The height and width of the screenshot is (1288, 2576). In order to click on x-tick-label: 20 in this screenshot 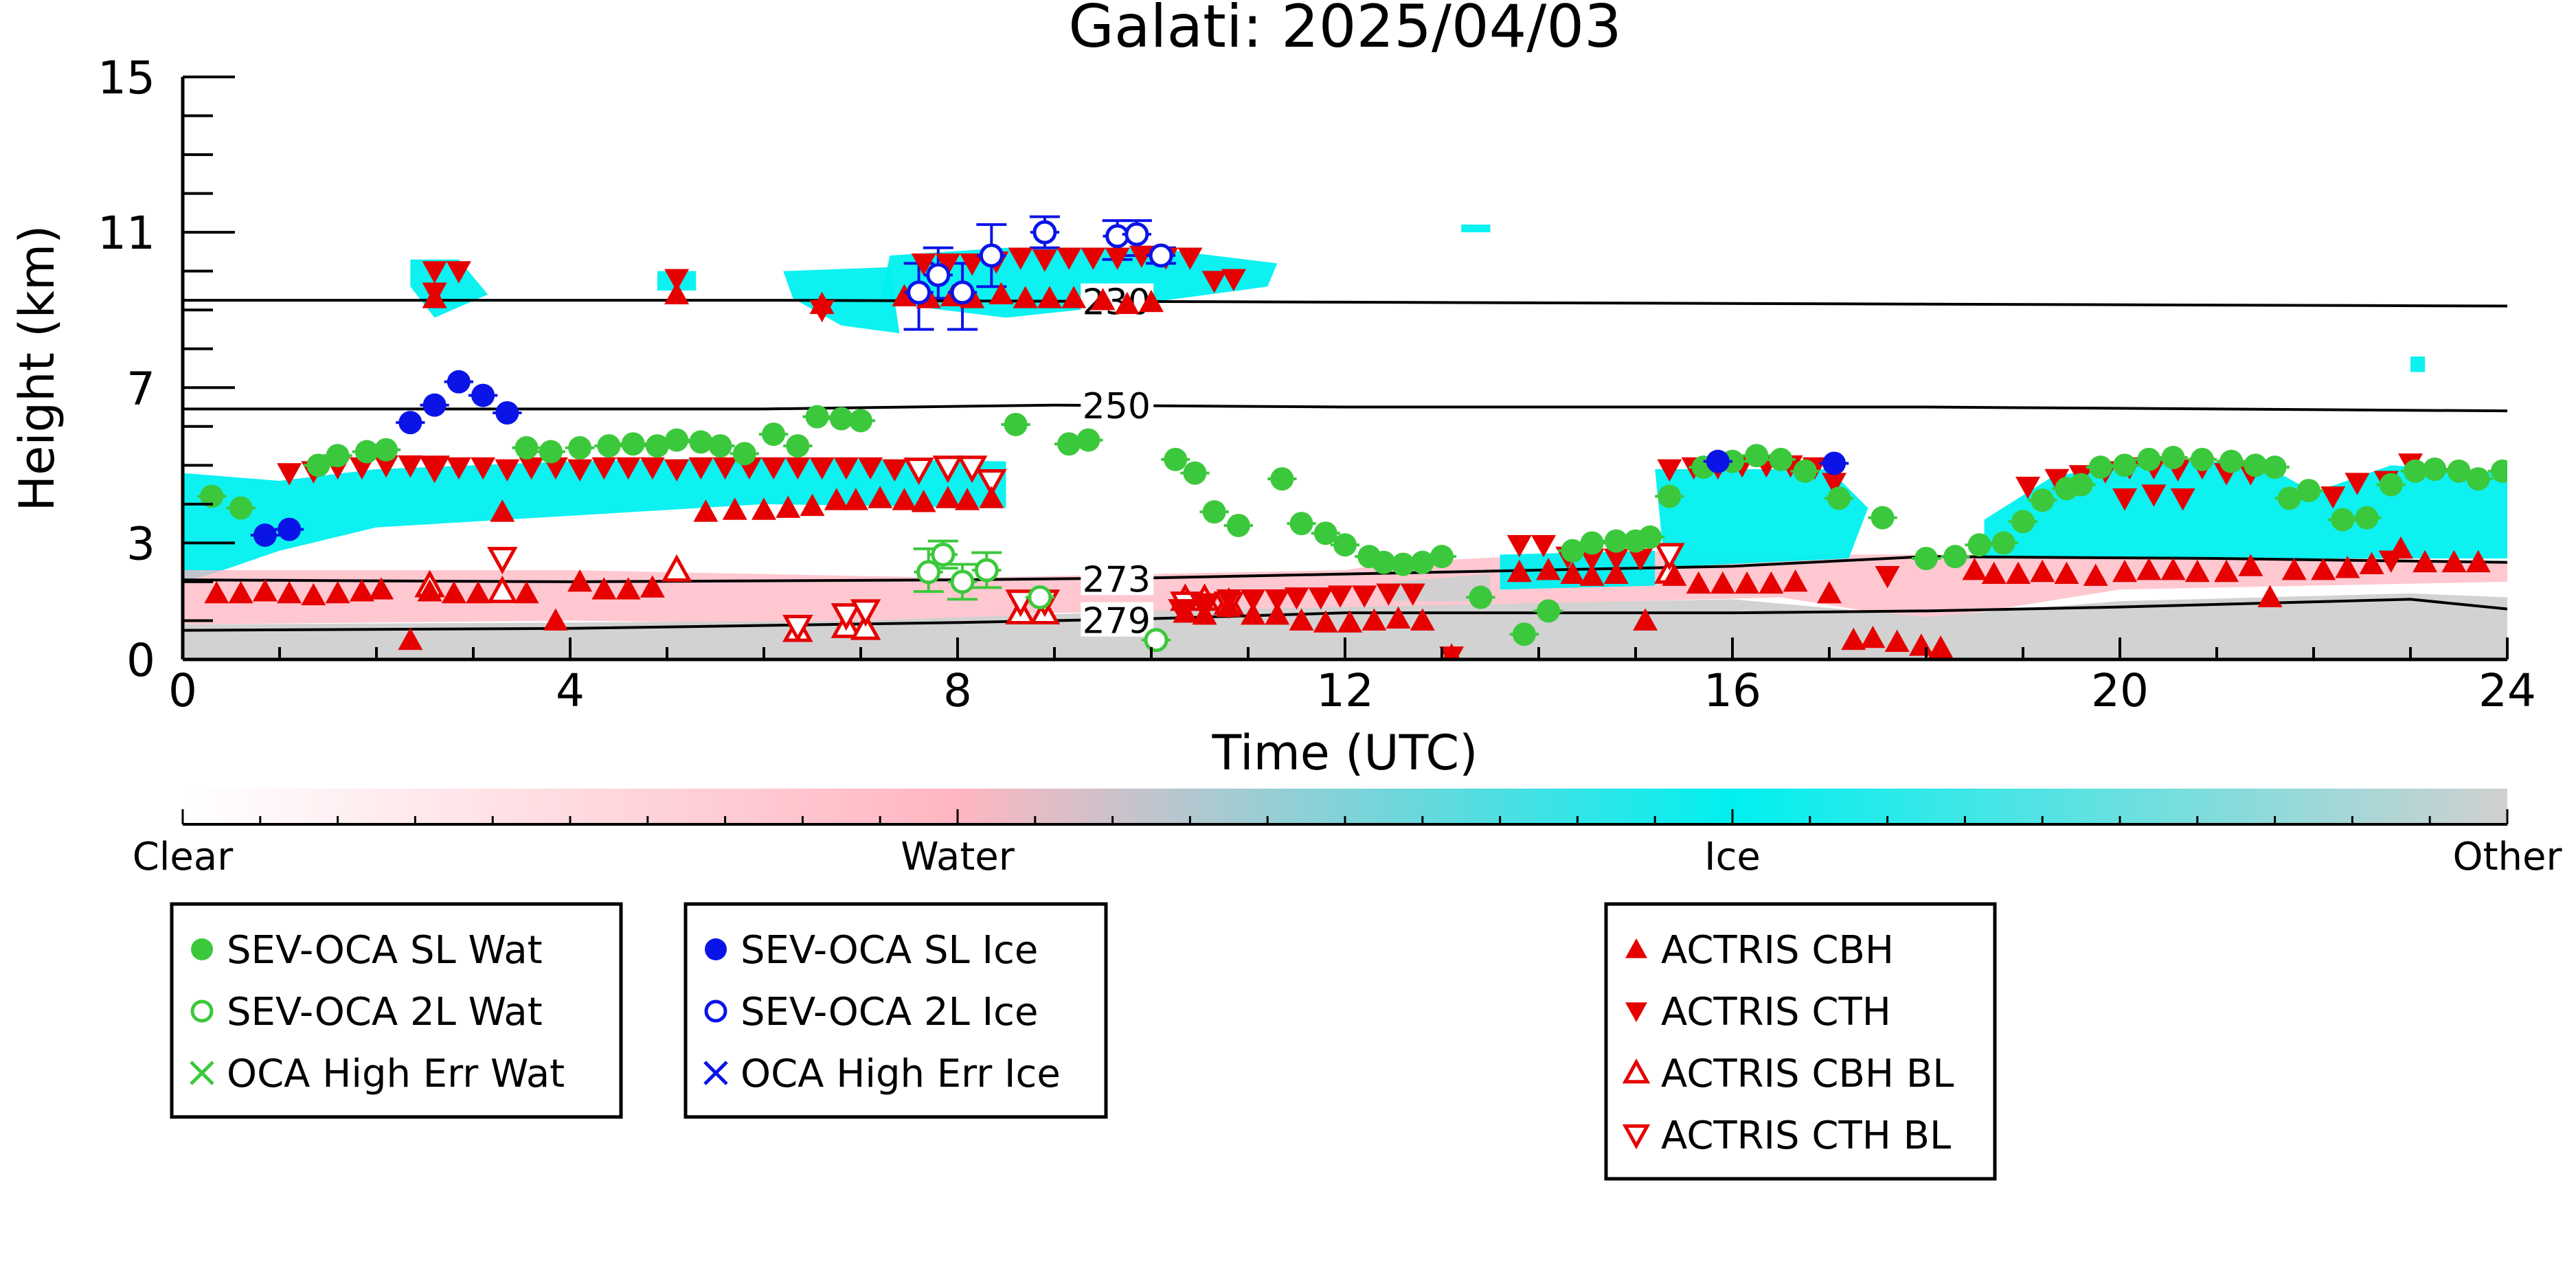, I will do `click(2120, 690)`.